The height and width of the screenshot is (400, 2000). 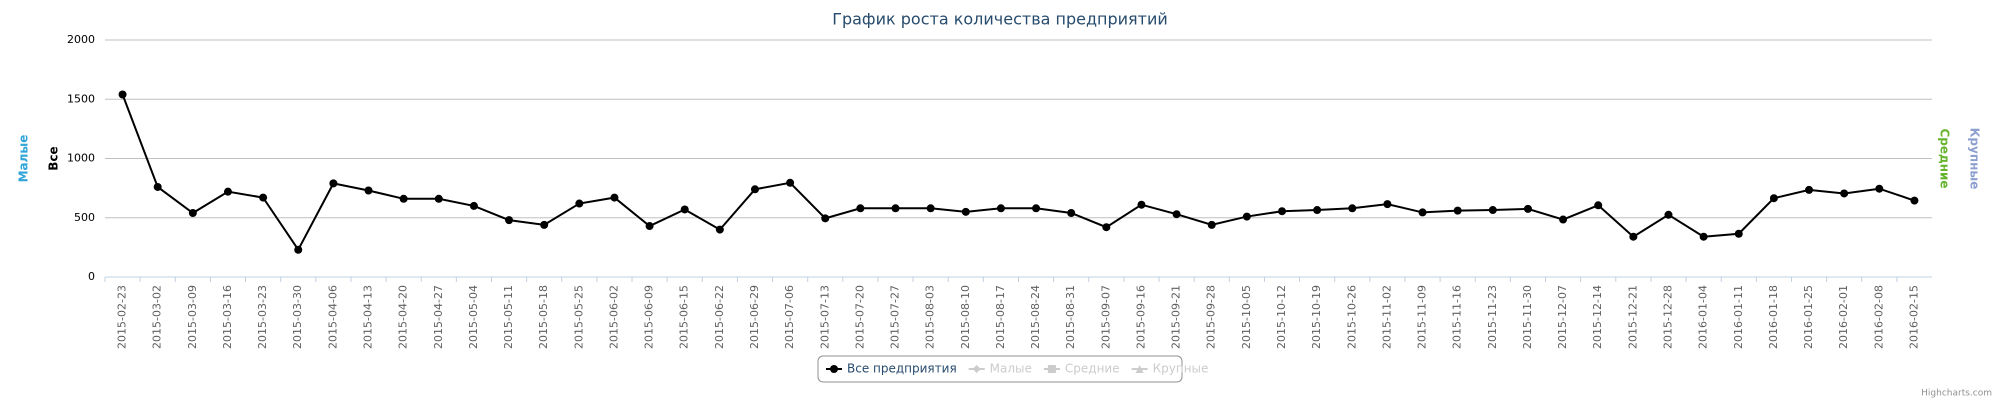 What do you see at coordinates (438, 317) in the screenshot?
I see `x-tick-label: 2015-04-27` at bounding box center [438, 317].